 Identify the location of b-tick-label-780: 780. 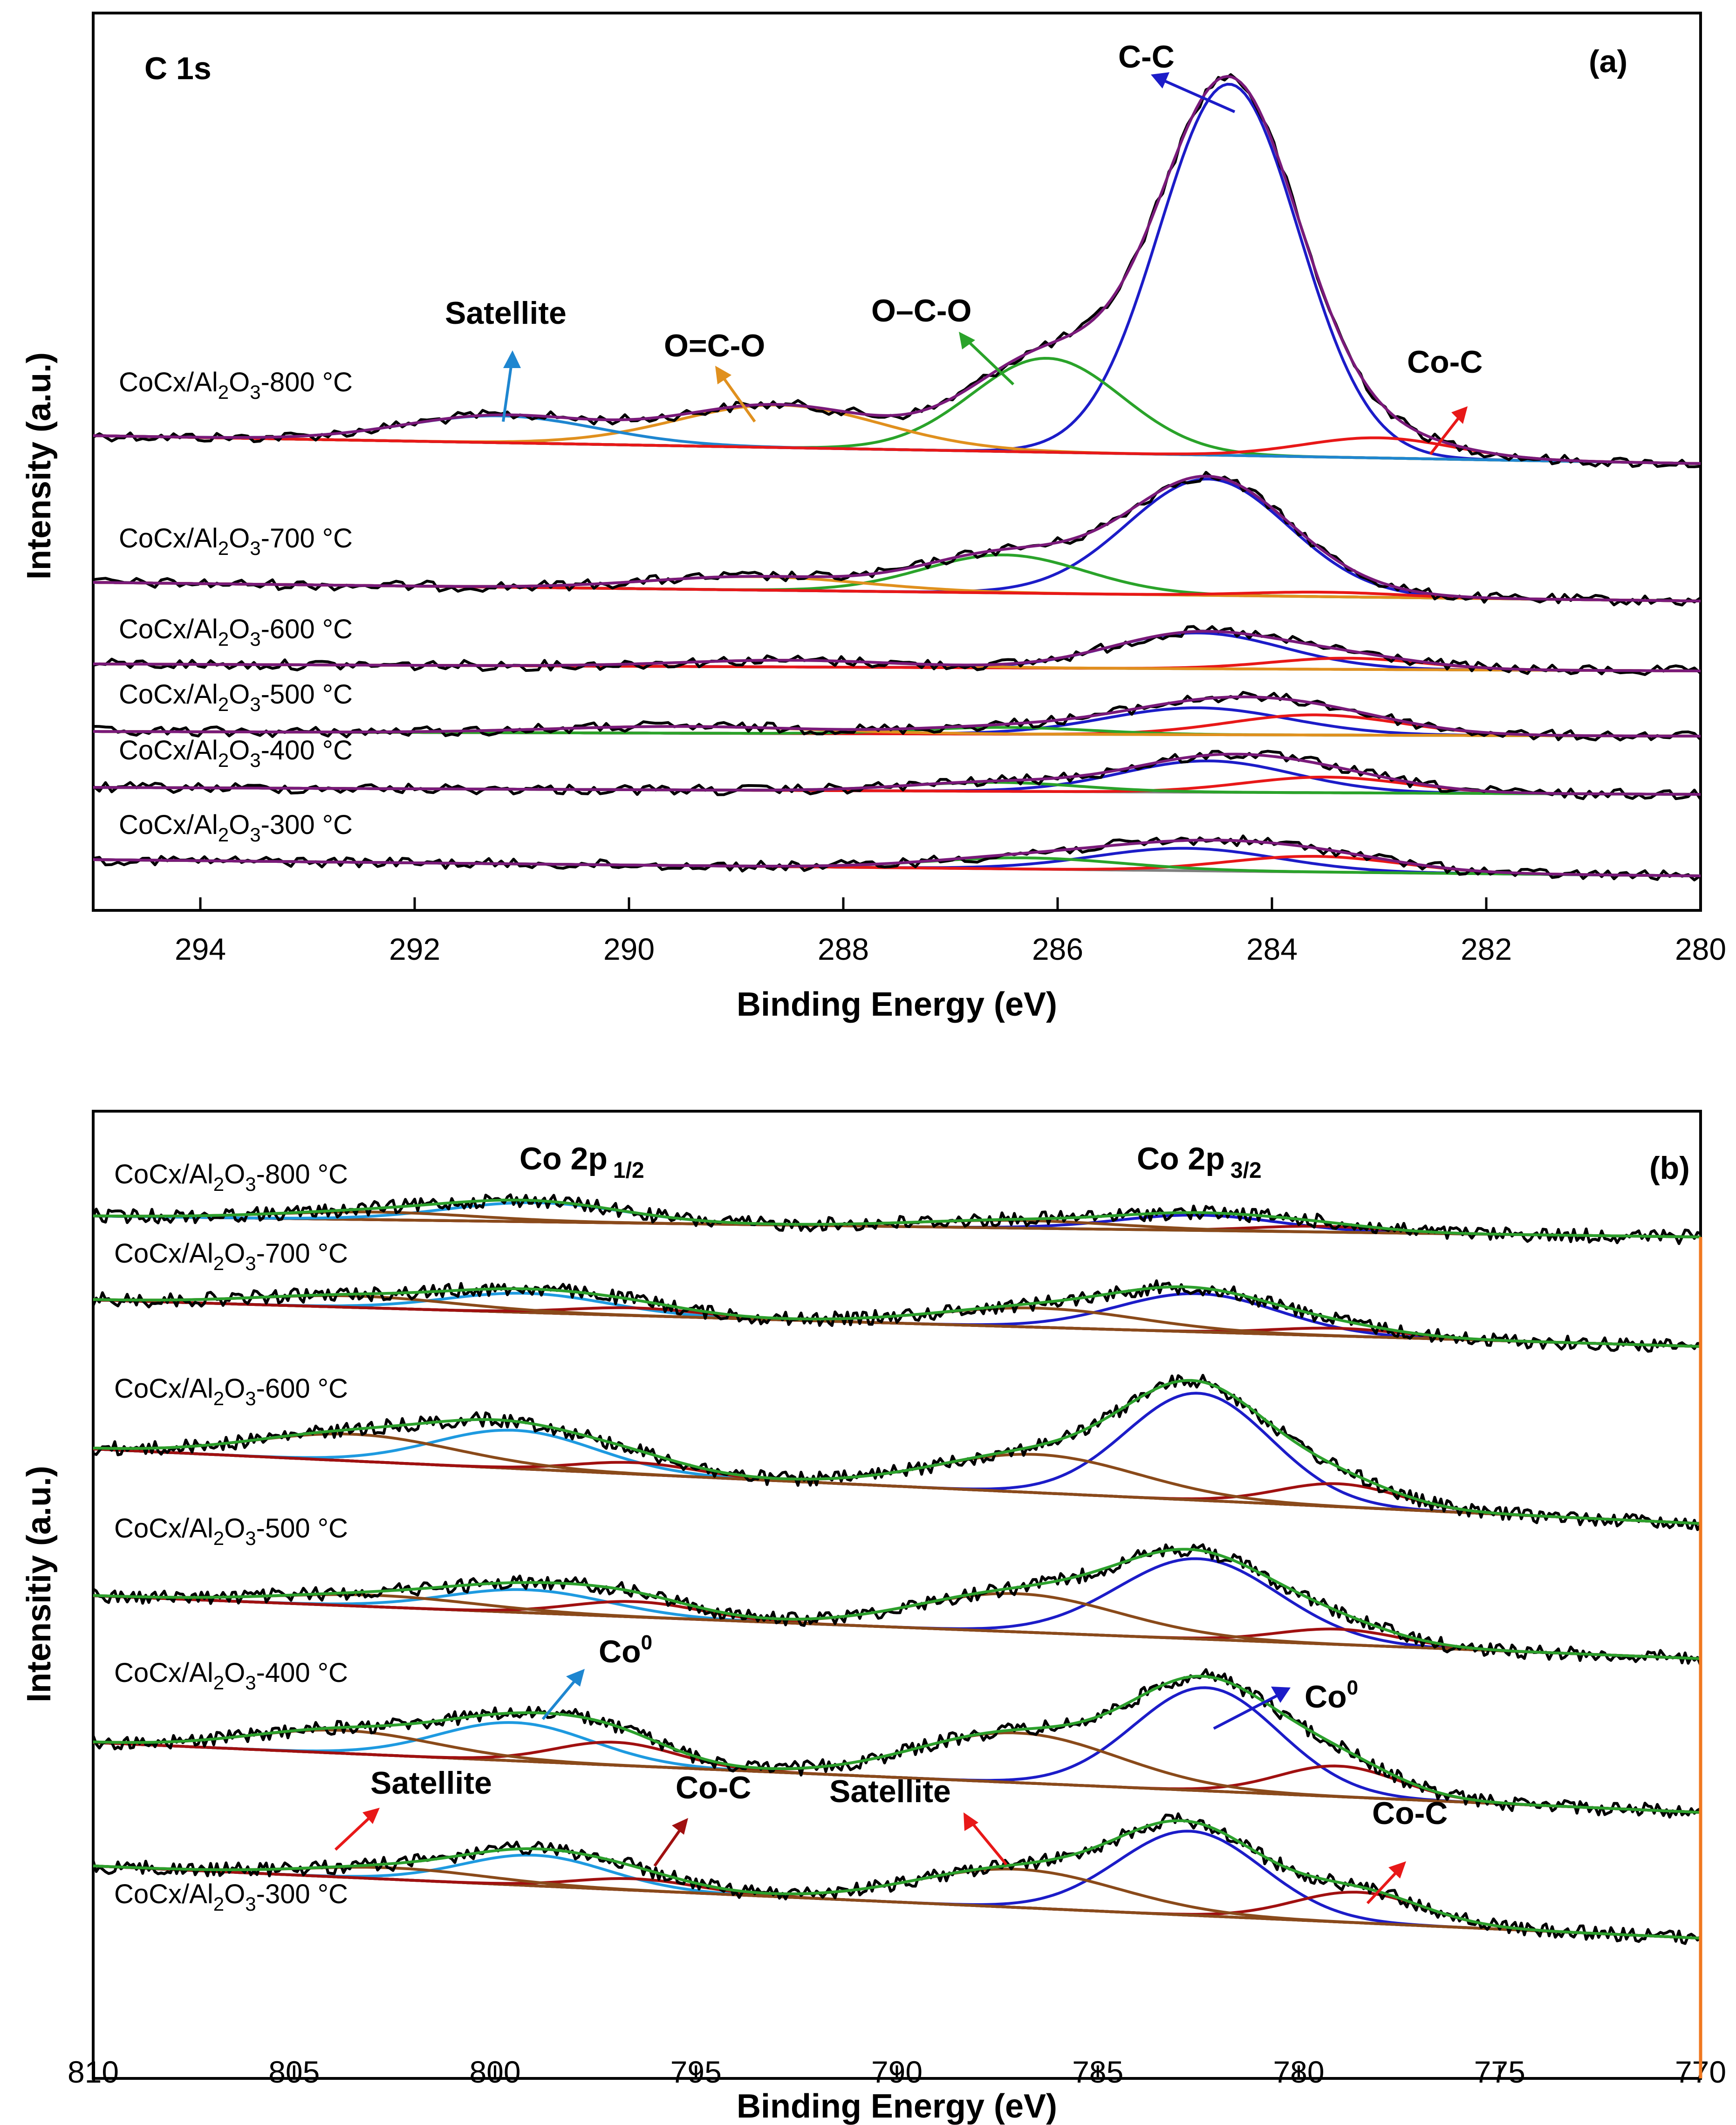
(1298, 2072).